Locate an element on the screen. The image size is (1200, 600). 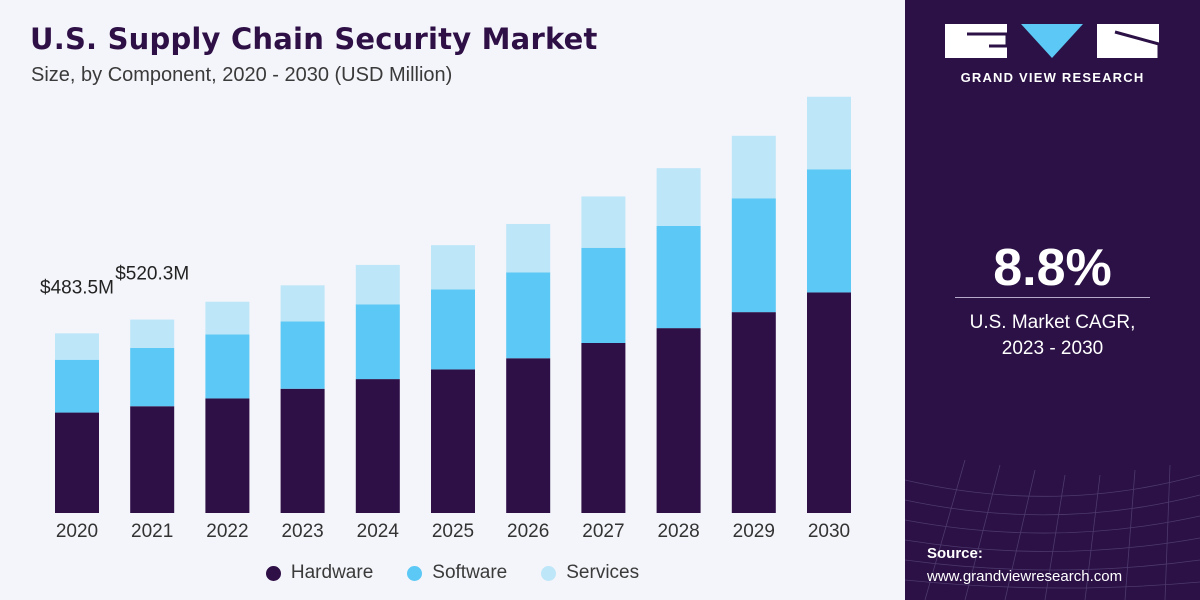
x-tick-label-2025: 2025 is located at coordinates (453, 531).